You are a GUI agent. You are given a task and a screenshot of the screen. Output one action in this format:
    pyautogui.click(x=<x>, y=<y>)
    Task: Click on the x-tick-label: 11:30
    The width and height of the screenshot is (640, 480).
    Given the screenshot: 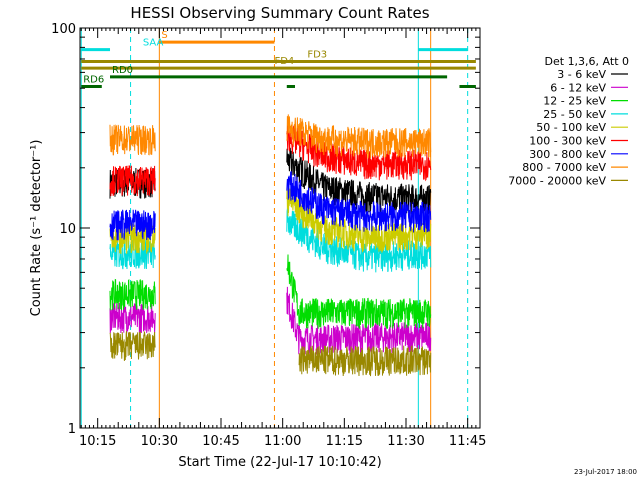 What is the action you would take?
    pyautogui.click(x=405, y=441)
    